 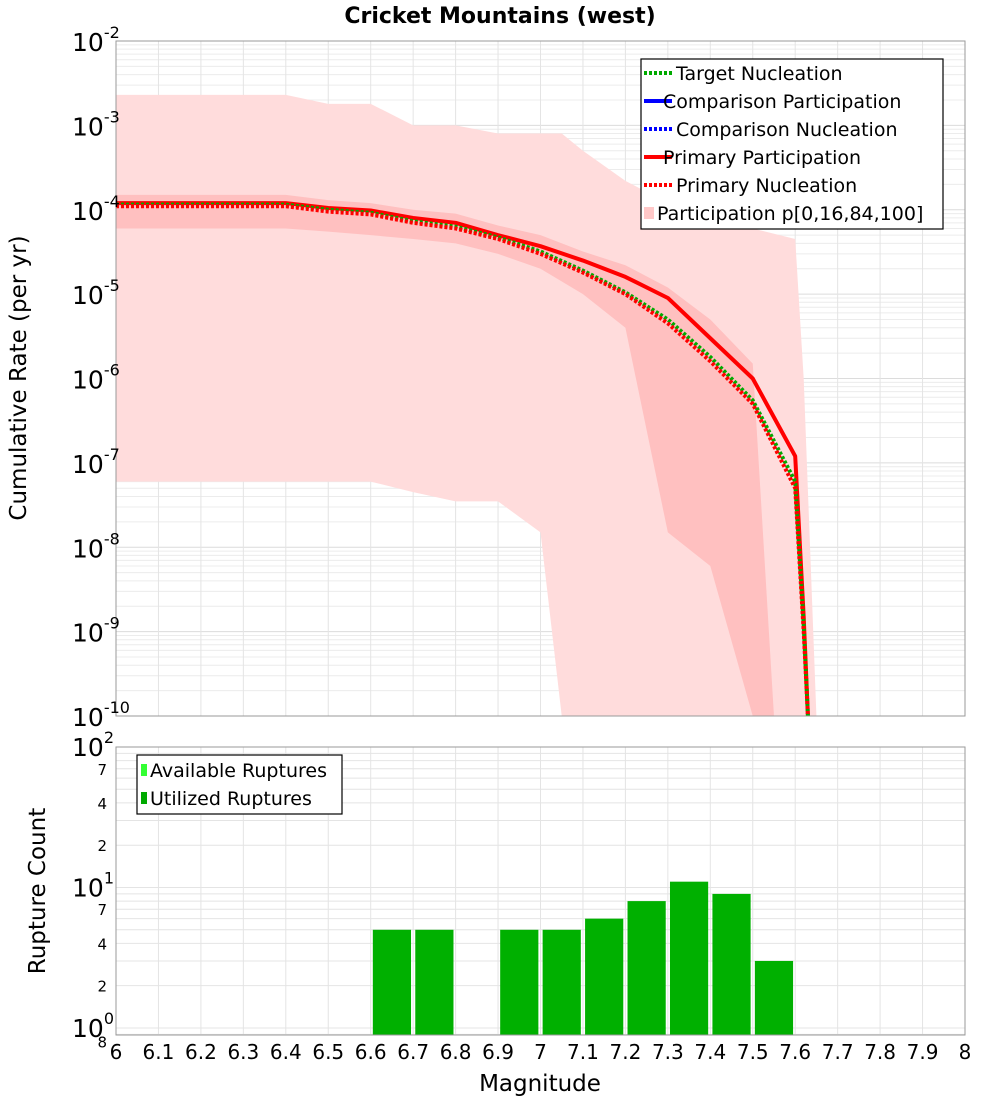 What do you see at coordinates (93, 745) in the screenshot?
I see `y-tick-label: 10²` at bounding box center [93, 745].